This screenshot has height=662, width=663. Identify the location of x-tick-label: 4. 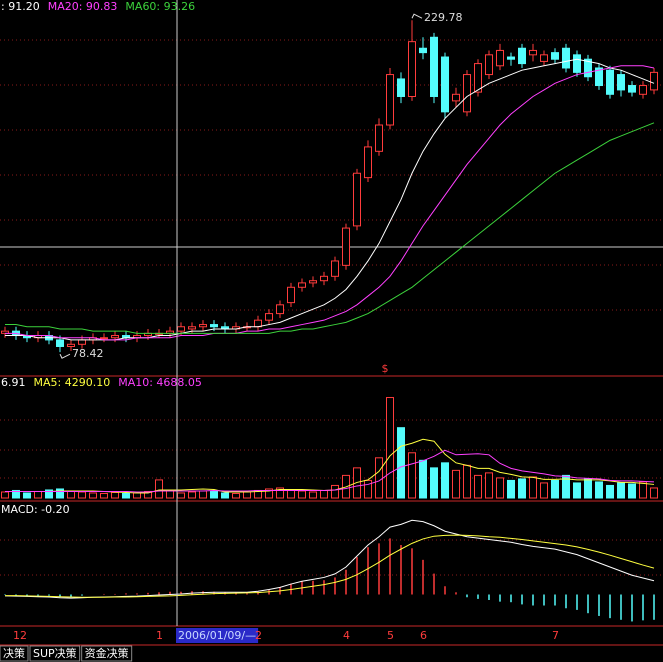
(346, 635).